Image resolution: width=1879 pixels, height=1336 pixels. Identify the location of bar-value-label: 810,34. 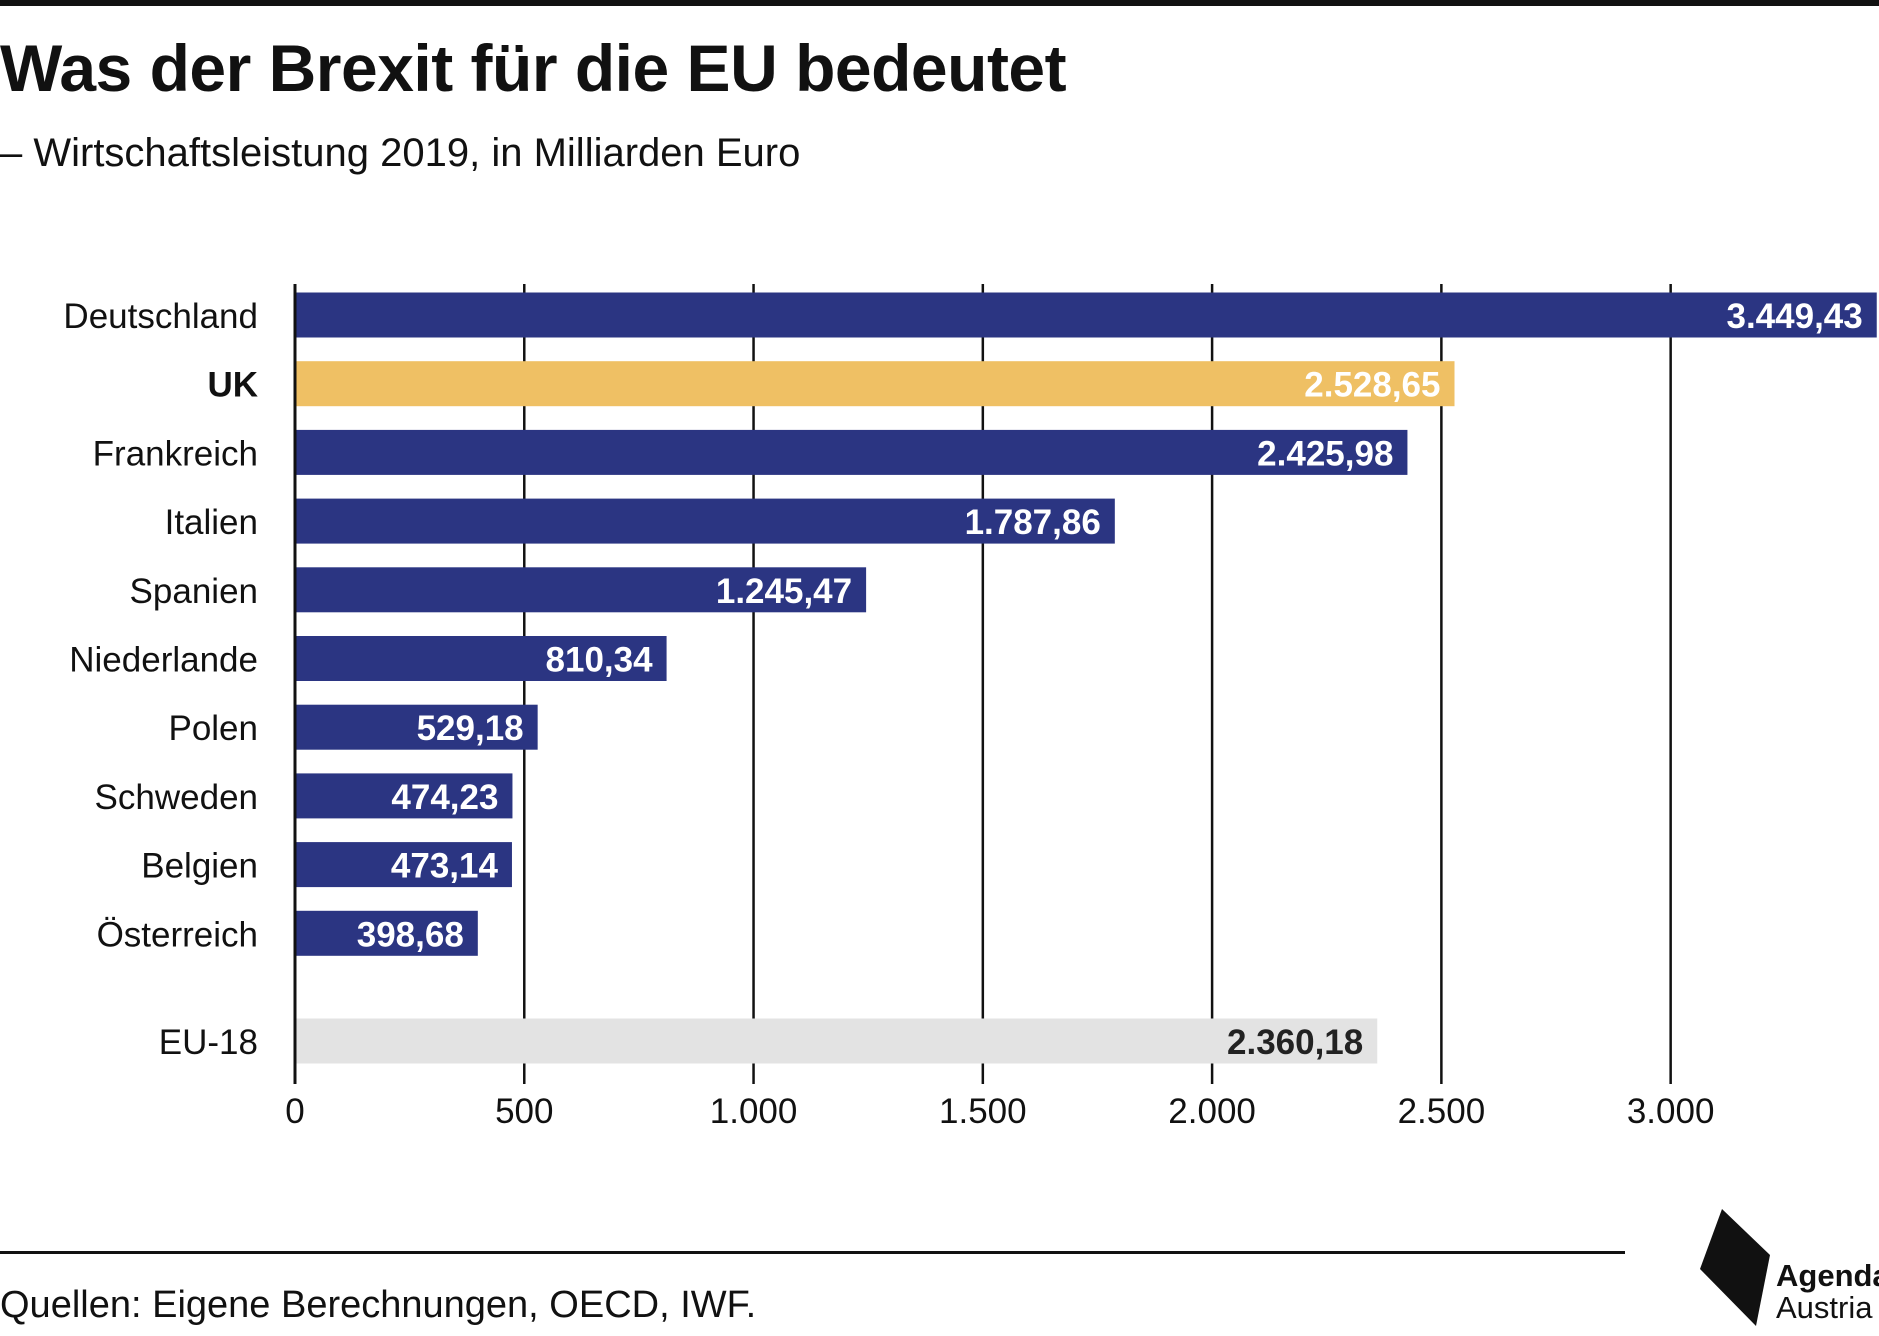
(600, 660).